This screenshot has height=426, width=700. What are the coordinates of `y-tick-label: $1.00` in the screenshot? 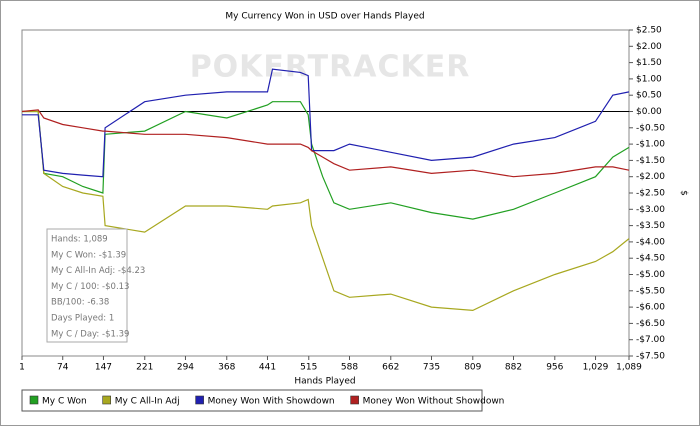 It's located at (649, 79).